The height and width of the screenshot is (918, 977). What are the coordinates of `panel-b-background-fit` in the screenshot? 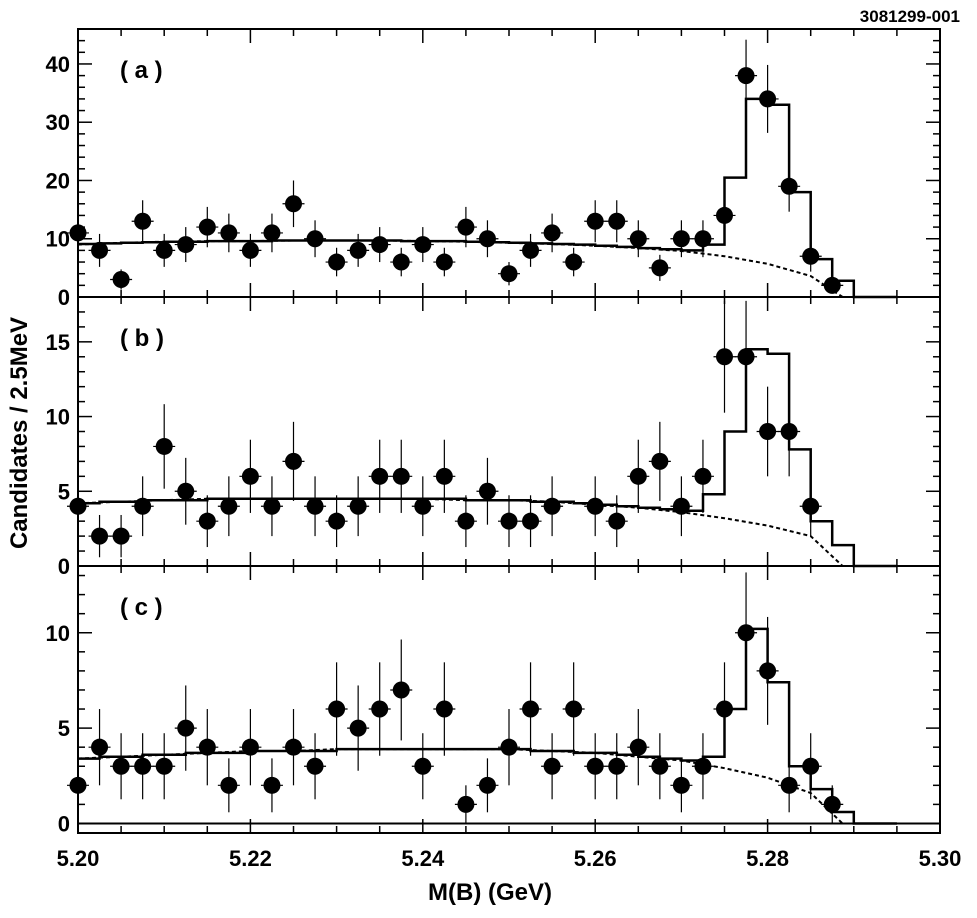 It's located at (460, 532).